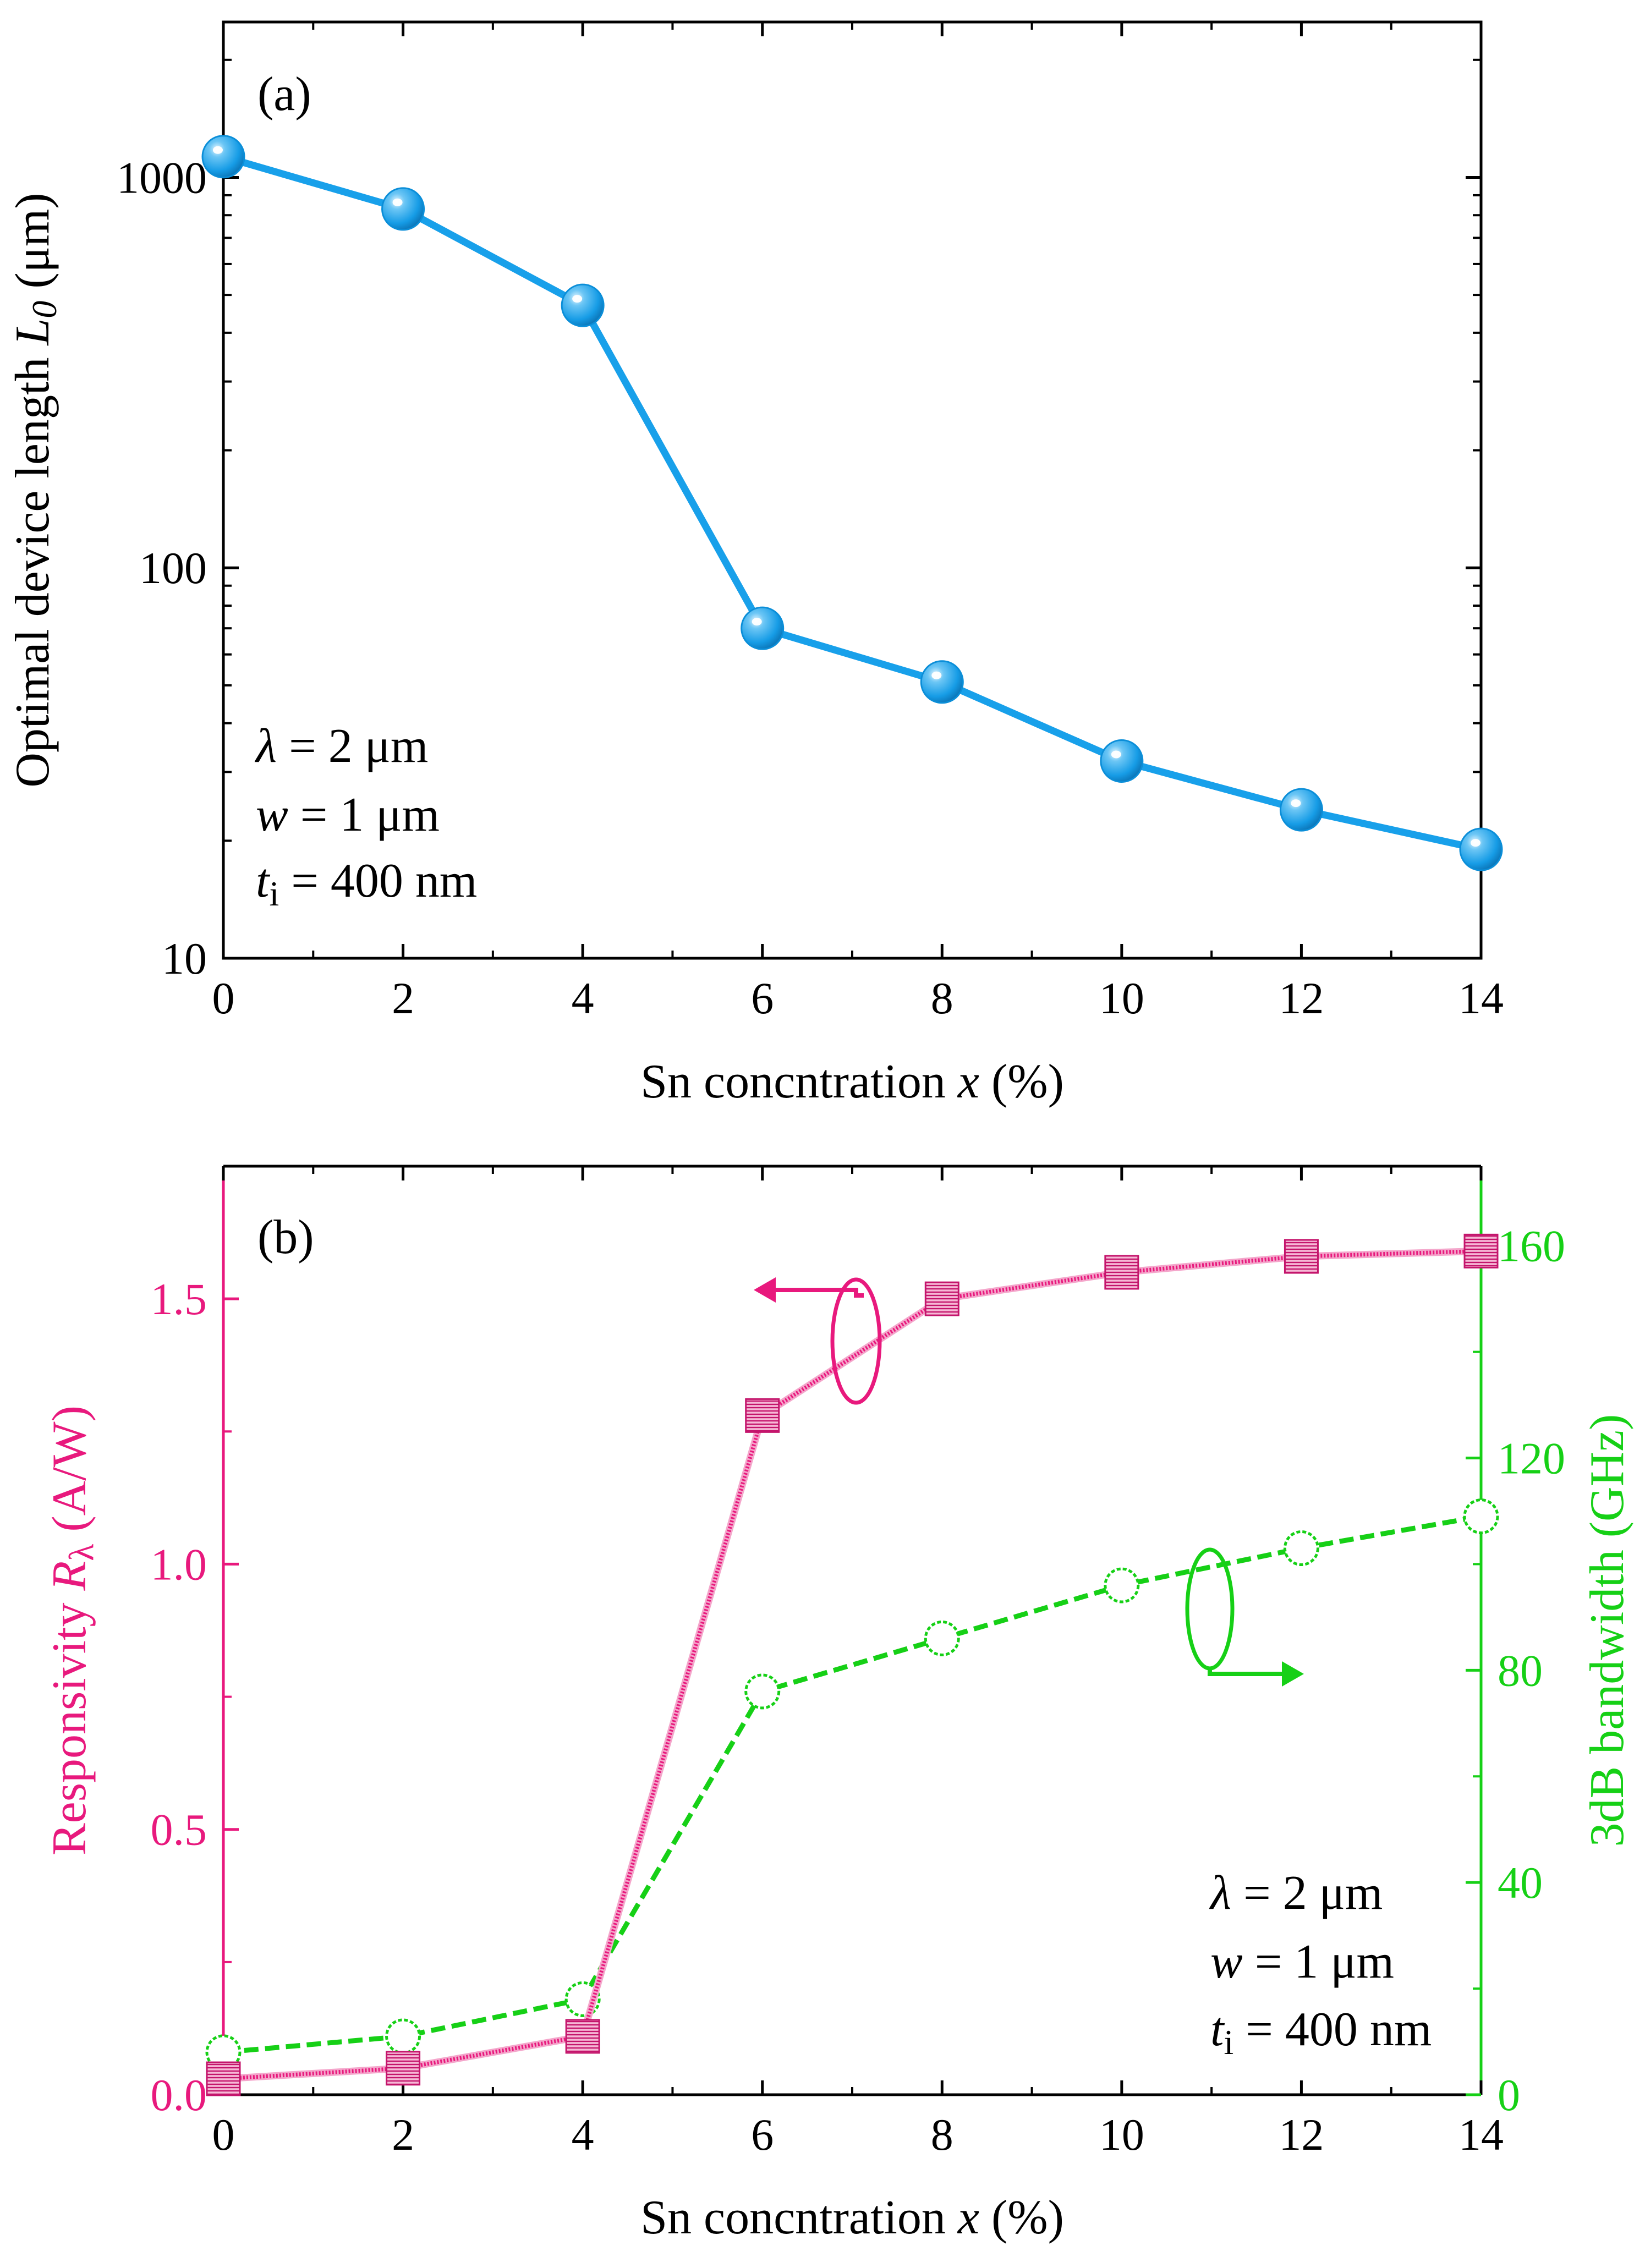  What do you see at coordinates (173, 568) in the screenshot?
I see `y-tick-label: 100` at bounding box center [173, 568].